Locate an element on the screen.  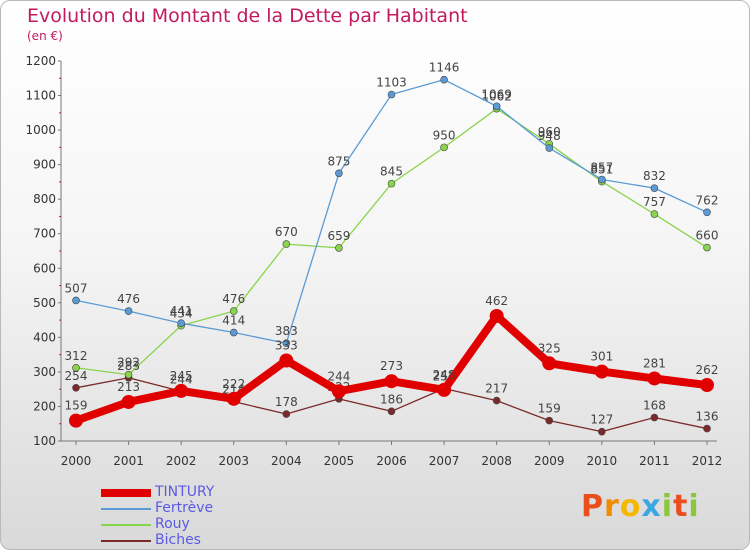
data-label: 168 is located at coordinates (654, 406).